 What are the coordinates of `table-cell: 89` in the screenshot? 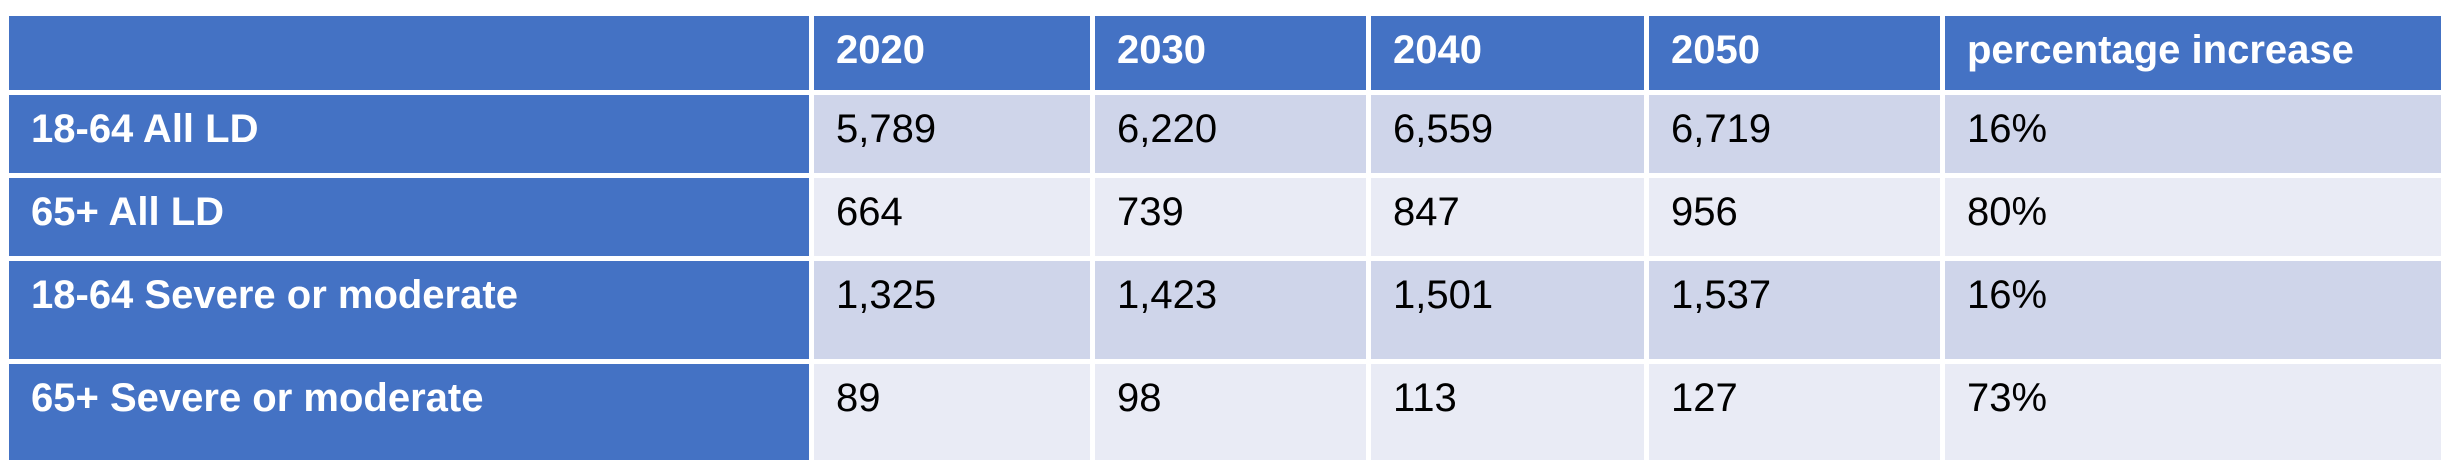 It's located at (952, 412).